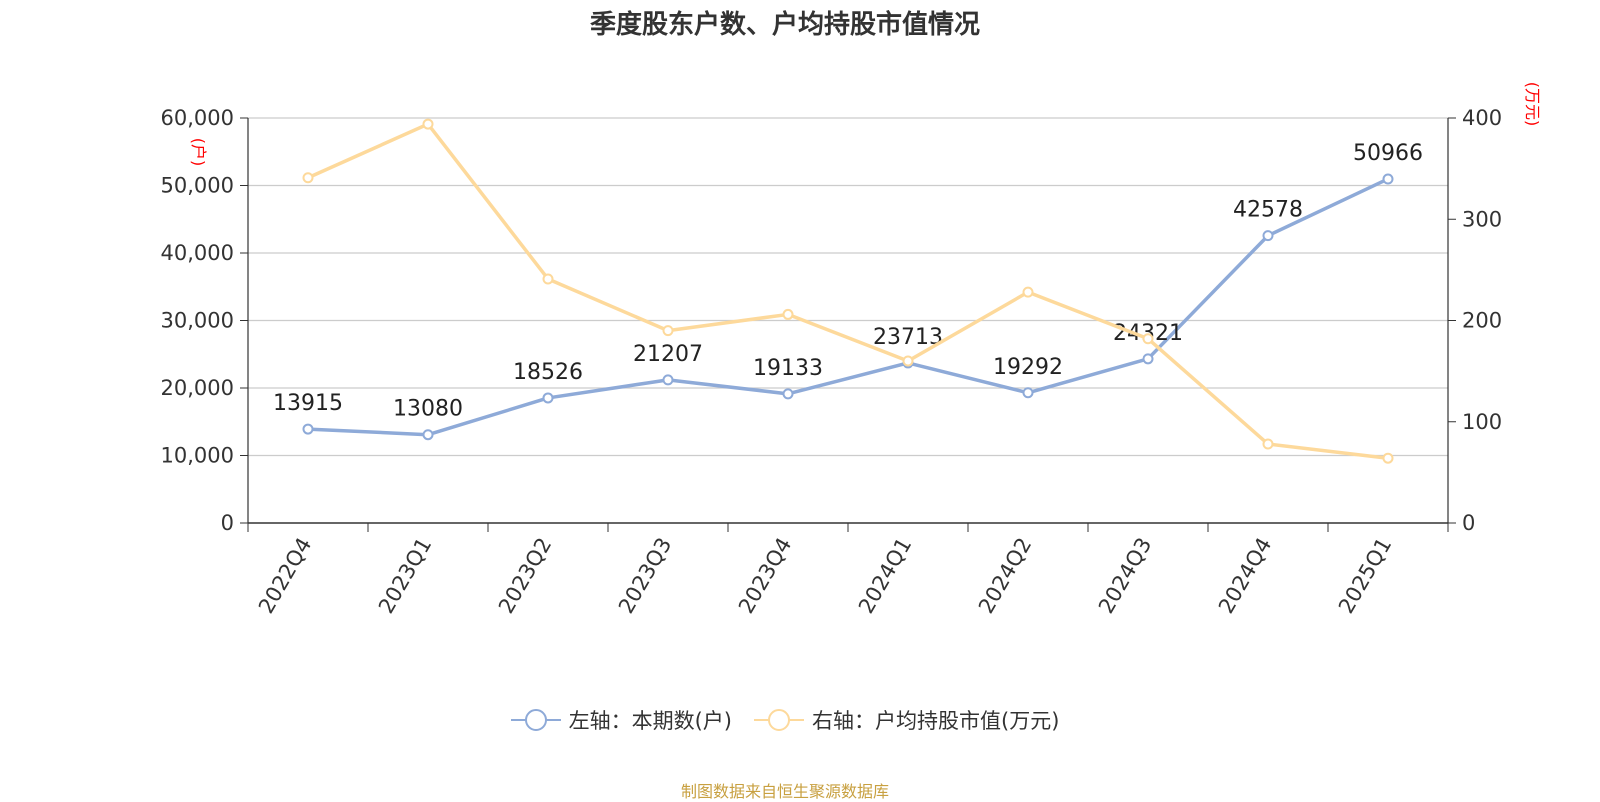 This screenshot has height=802, width=1600. I want to click on left-tick-label: 50,000, so click(197, 186).